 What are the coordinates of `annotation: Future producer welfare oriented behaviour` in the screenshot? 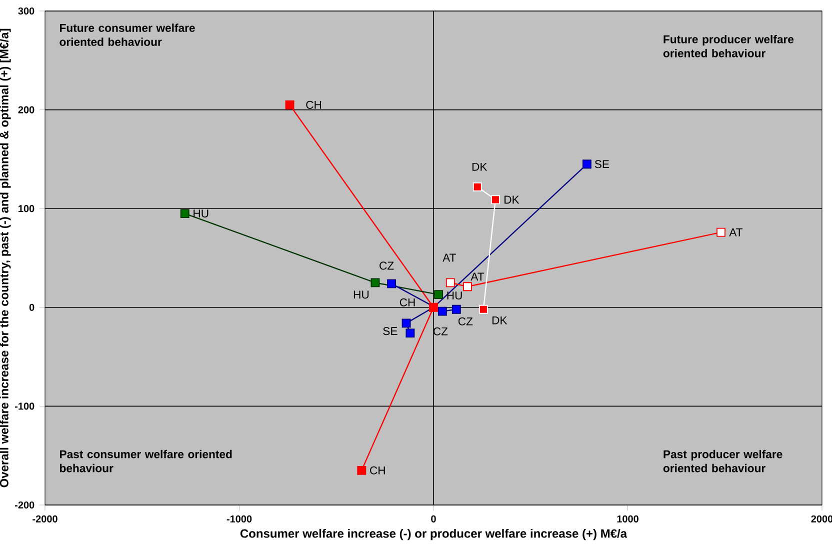 It's located at (728, 46).